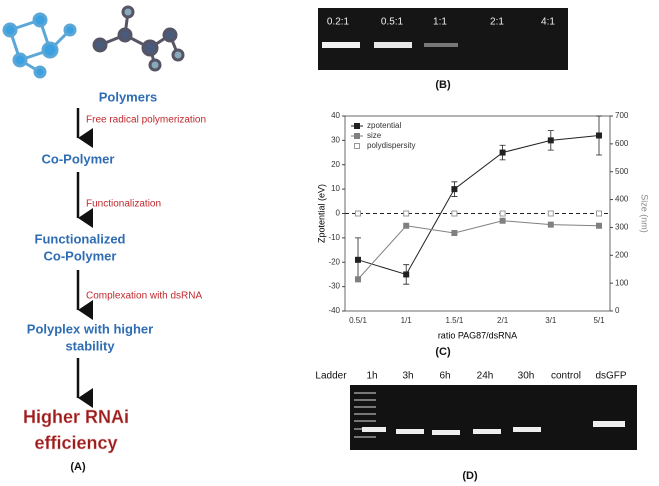 The height and width of the screenshot is (486, 659). Describe the element at coordinates (392, 22) in the screenshot. I see `lane-label: 0.5:1` at that location.